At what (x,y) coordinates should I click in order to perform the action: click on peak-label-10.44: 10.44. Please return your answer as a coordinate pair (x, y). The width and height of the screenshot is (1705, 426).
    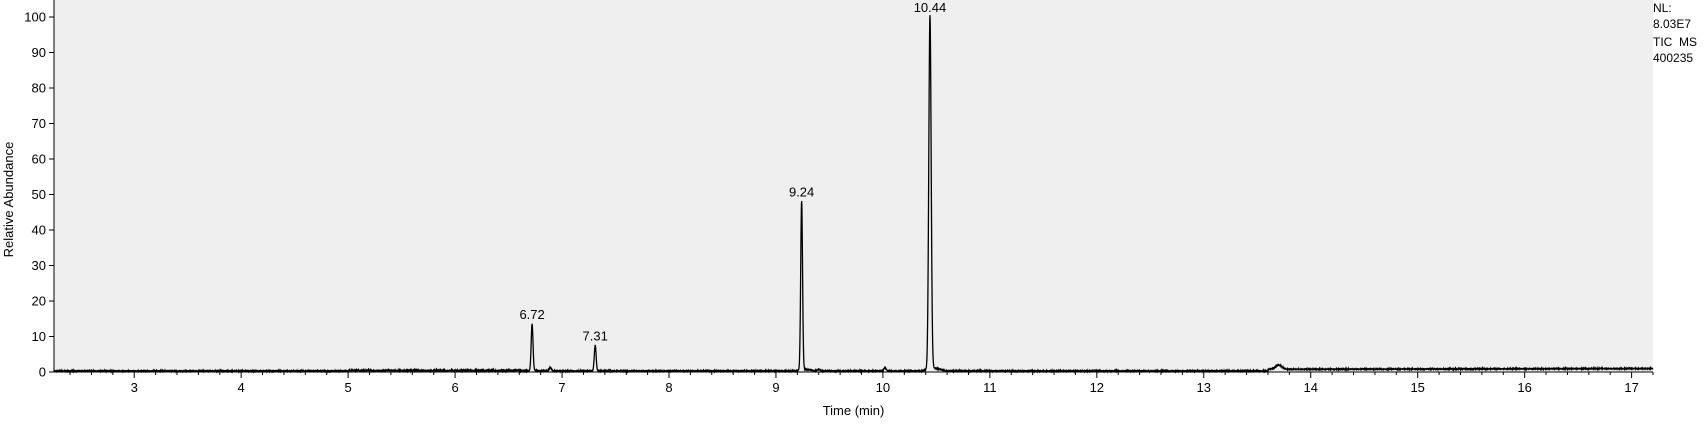
    Looking at the image, I should click on (930, 7).